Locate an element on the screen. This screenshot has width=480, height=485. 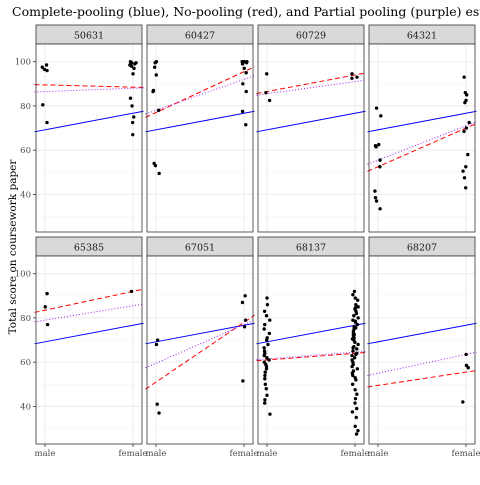
facet-strip-label: 60729 is located at coordinates (311, 36).